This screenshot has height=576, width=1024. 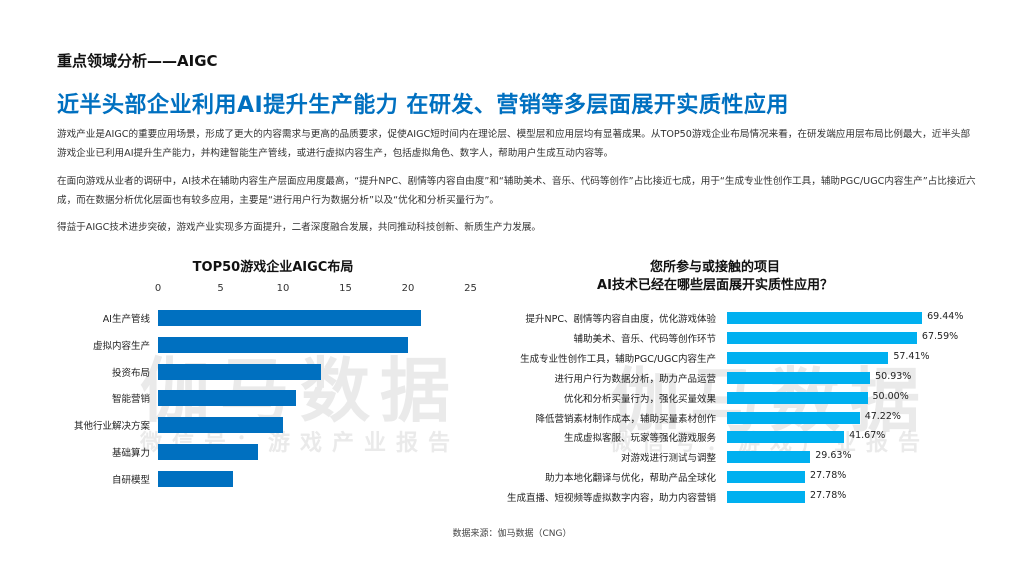 What do you see at coordinates (220, 288) in the screenshot?
I see `x-tick-label: 5` at bounding box center [220, 288].